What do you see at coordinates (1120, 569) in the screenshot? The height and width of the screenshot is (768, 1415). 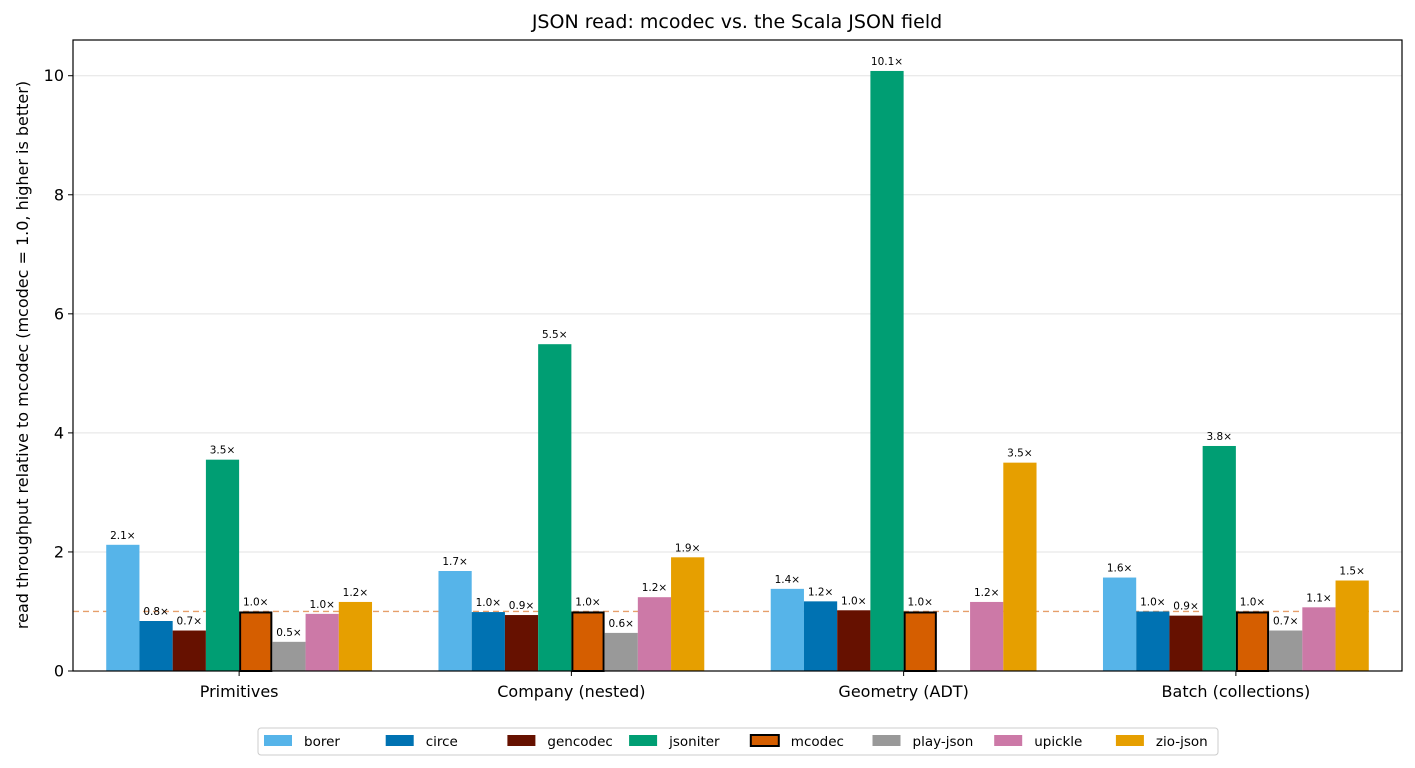 I see `data-label-borer-batch-collections: 1.6×` at bounding box center [1120, 569].